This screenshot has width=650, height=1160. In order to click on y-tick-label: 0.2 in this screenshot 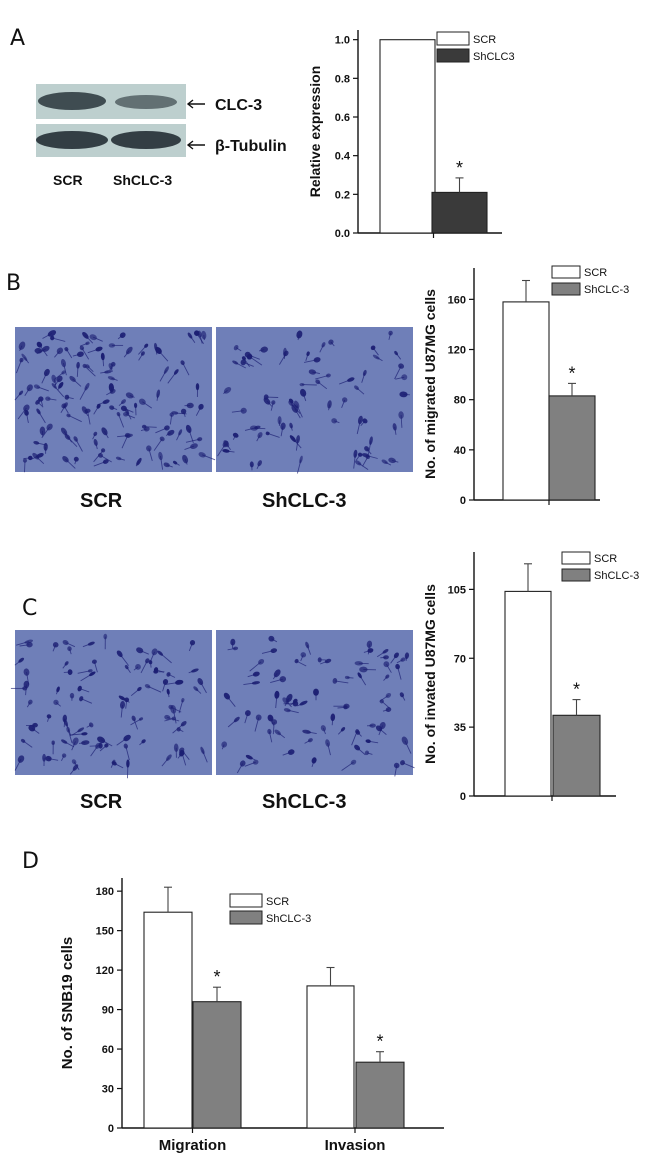, I will do `click(342, 195)`.